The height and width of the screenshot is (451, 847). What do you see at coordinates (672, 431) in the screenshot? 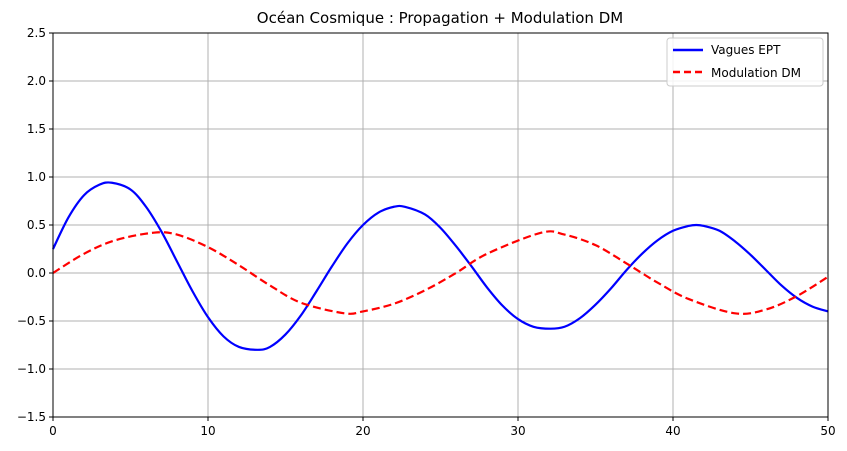
I see `x-tick-label: 40` at bounding box center [672, 431].